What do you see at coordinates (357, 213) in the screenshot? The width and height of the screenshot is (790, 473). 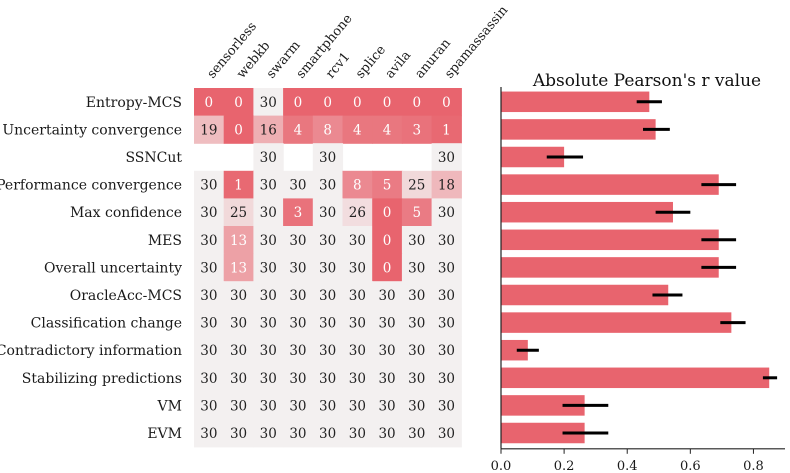 I see `heatmap-cell-value: 26` at bounding box center [357, 213].